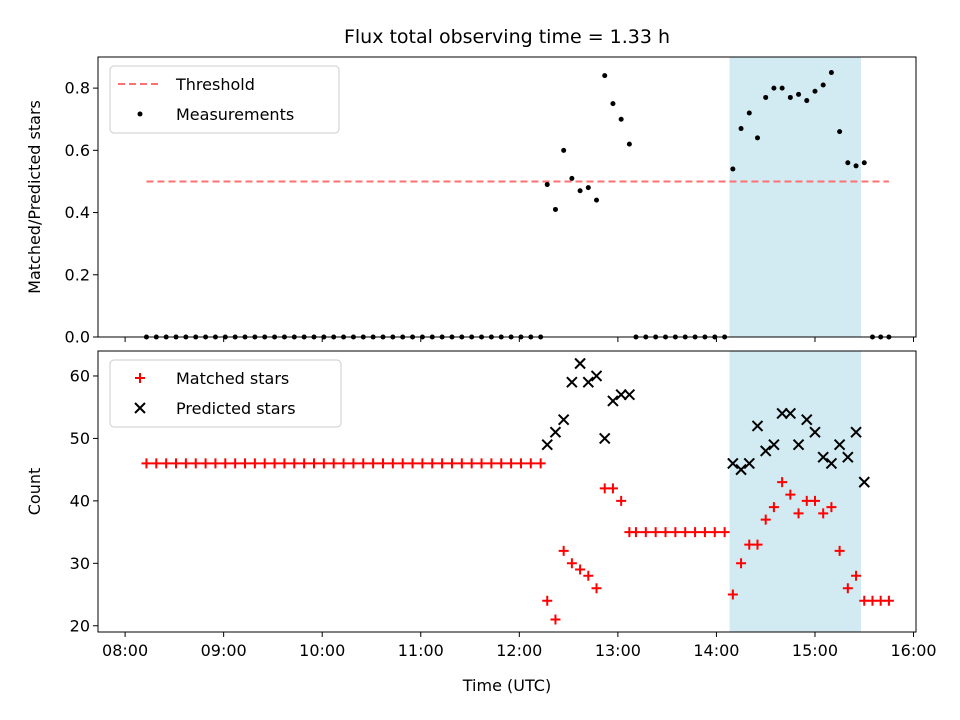  Describe the element at coordinates (232, 378) in the screenshot. I see `legend-label: Matched stars` at that location.